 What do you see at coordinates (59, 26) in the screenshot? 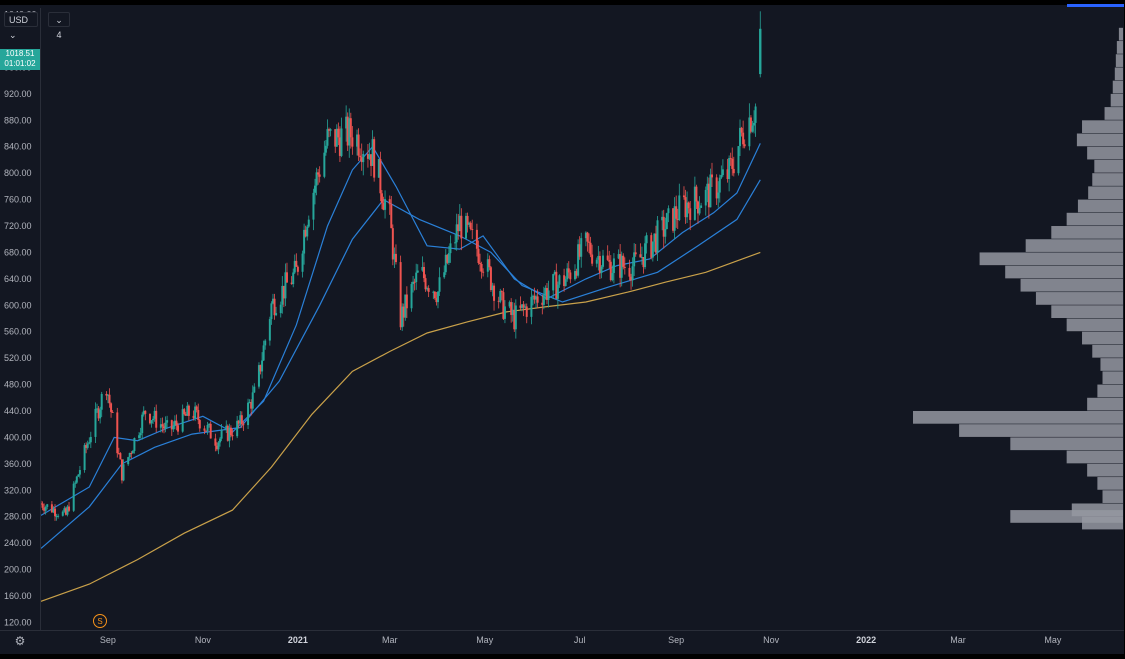
I see `interval-select: ⌄ 4` at bounding box center [59, 26].